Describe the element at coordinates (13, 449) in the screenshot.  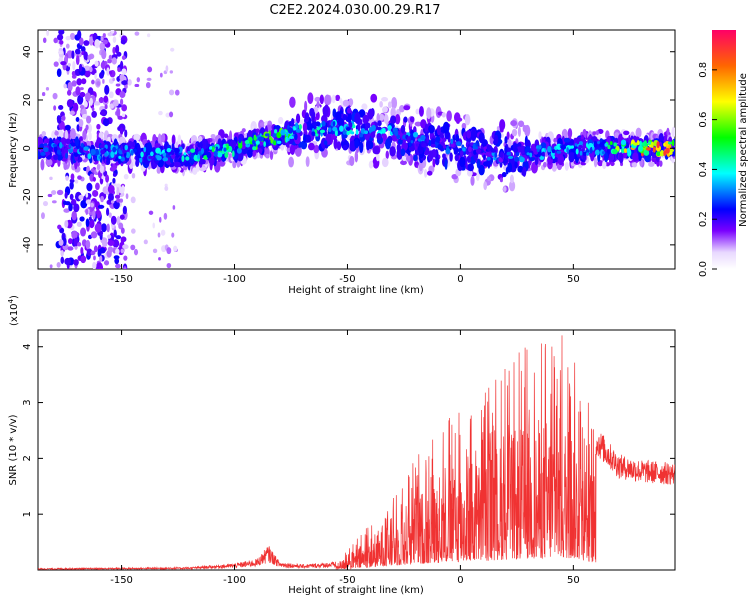
I see `snr-y-label: SNR (10 * v/v)` at that location.